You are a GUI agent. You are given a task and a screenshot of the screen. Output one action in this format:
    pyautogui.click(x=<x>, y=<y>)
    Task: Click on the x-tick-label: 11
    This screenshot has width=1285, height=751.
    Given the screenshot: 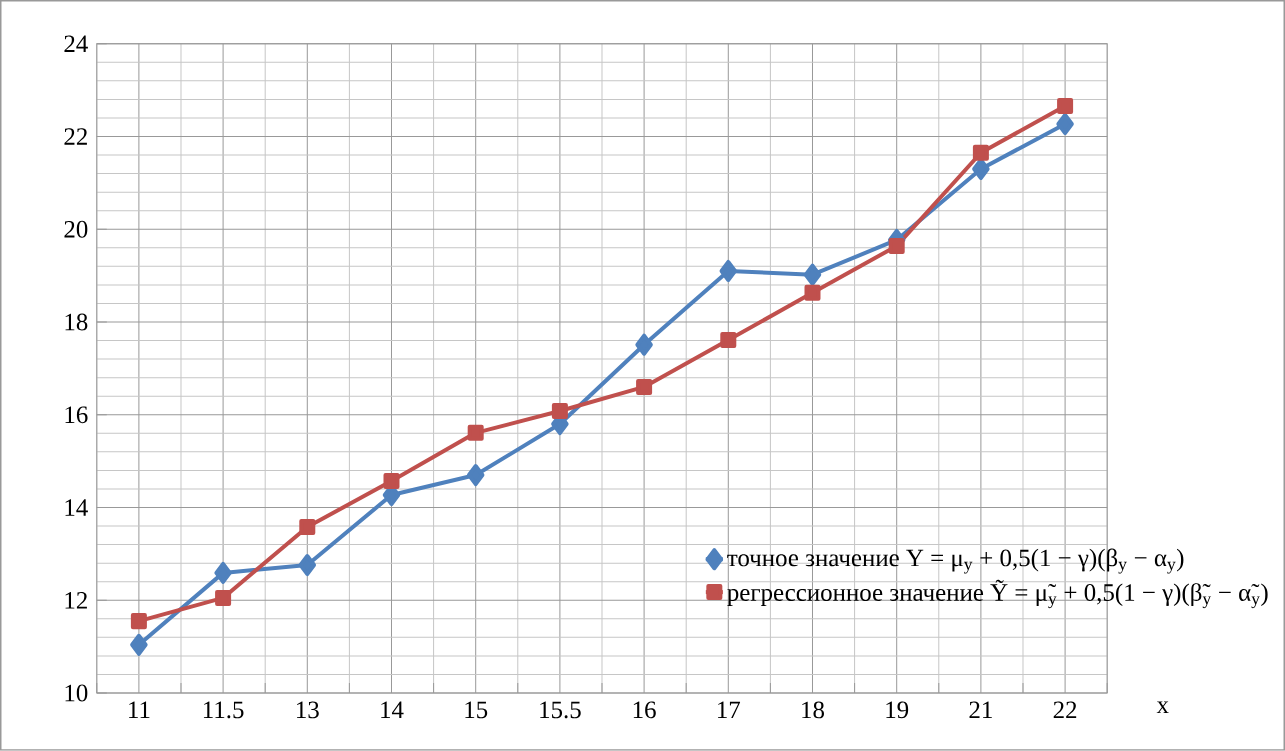 What is the action you would take?
    pyautogui.click(x=139, y=710)
    